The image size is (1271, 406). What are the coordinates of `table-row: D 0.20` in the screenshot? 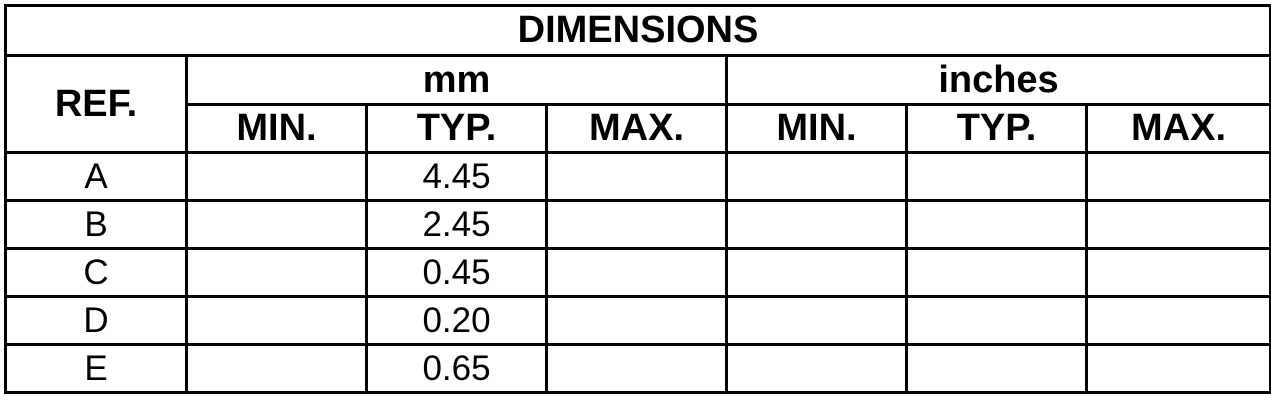 It's located at (637, 320).